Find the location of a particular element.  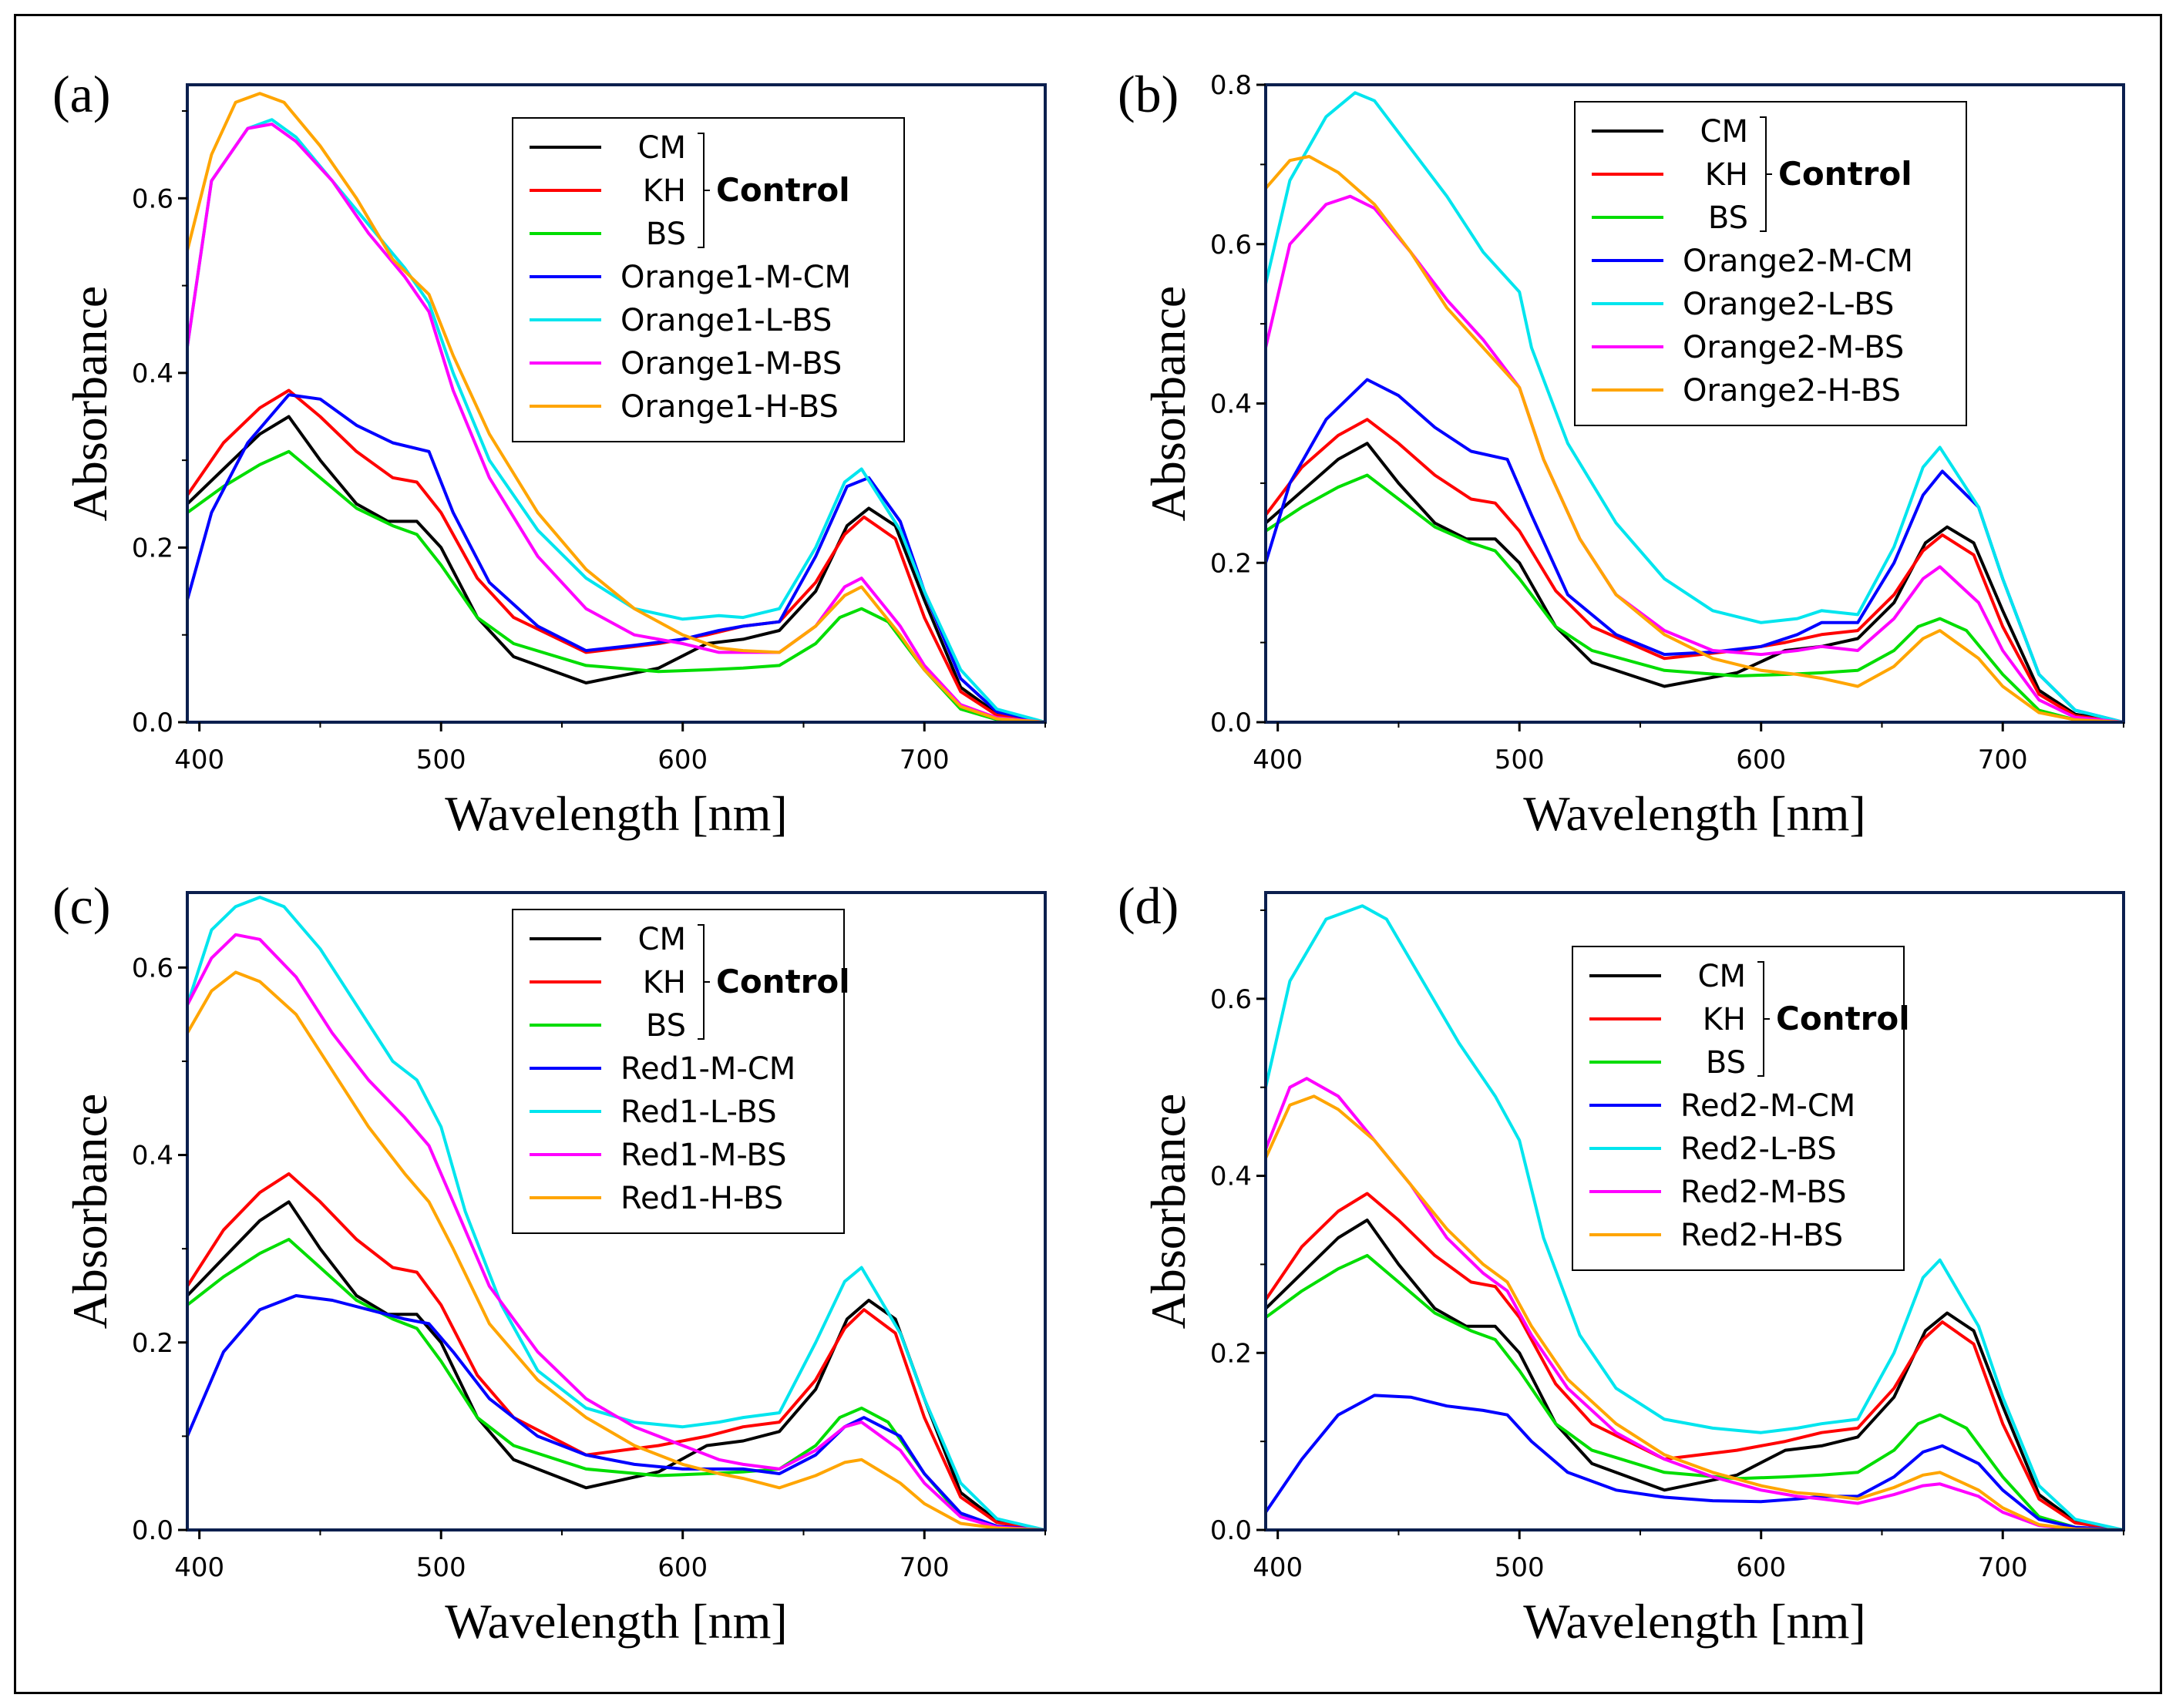

panel-label: (b) is located at coordinates (1148, 94).